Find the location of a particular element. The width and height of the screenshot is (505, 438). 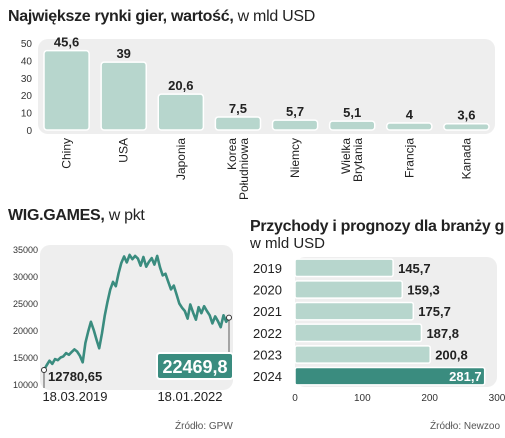

bar-value-label: 7,5 is located at coordinates (238, 108).